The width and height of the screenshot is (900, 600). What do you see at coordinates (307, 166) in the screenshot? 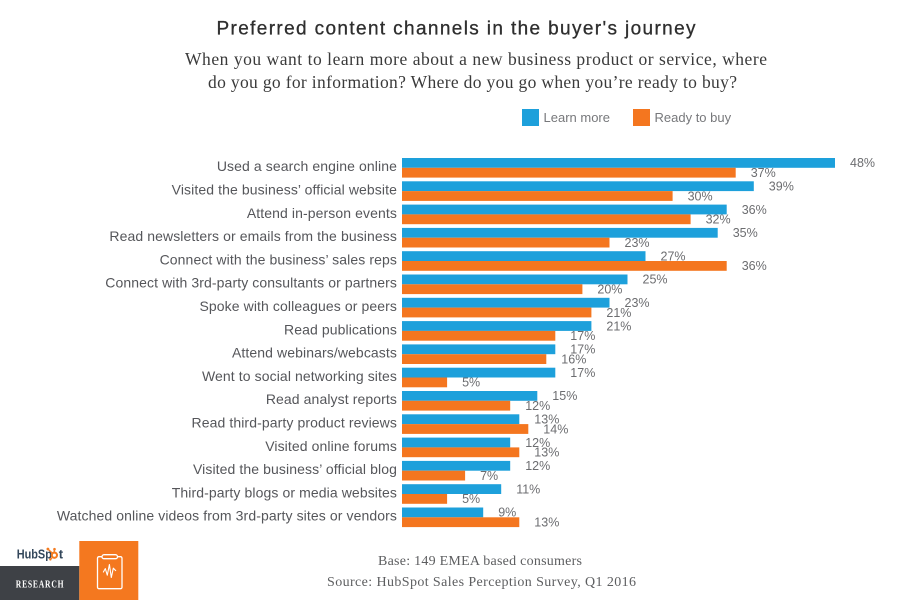
I see `svg-text: Used a search engine online` at bounding box center [307, 166].